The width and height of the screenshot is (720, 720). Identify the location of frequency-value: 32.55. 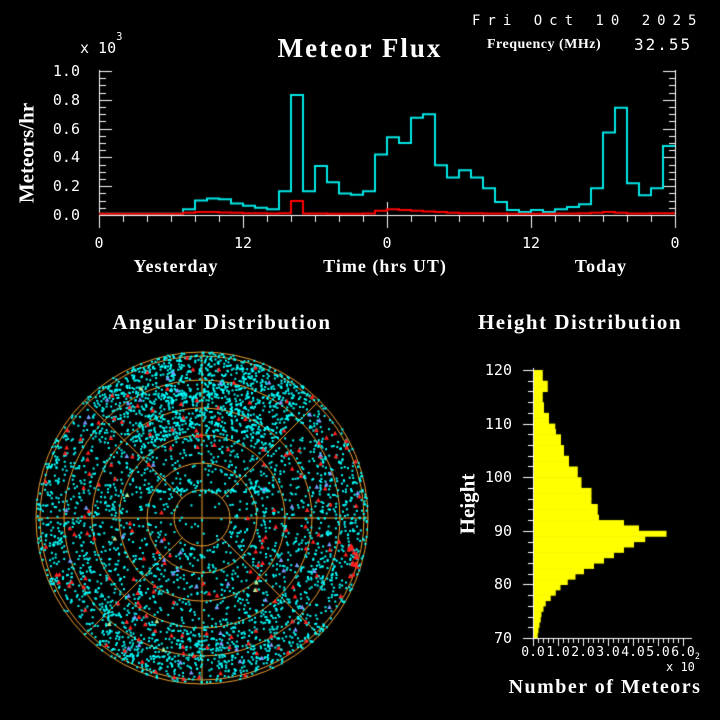
(663, 44).